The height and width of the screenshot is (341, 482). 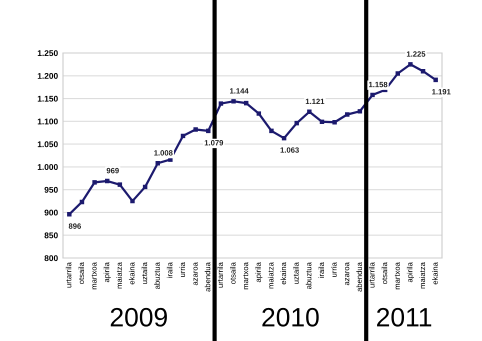 What do you see at coordinates (290, 317) in the screenshot?
I see `text: 2010` at bounding box center [290, 317].